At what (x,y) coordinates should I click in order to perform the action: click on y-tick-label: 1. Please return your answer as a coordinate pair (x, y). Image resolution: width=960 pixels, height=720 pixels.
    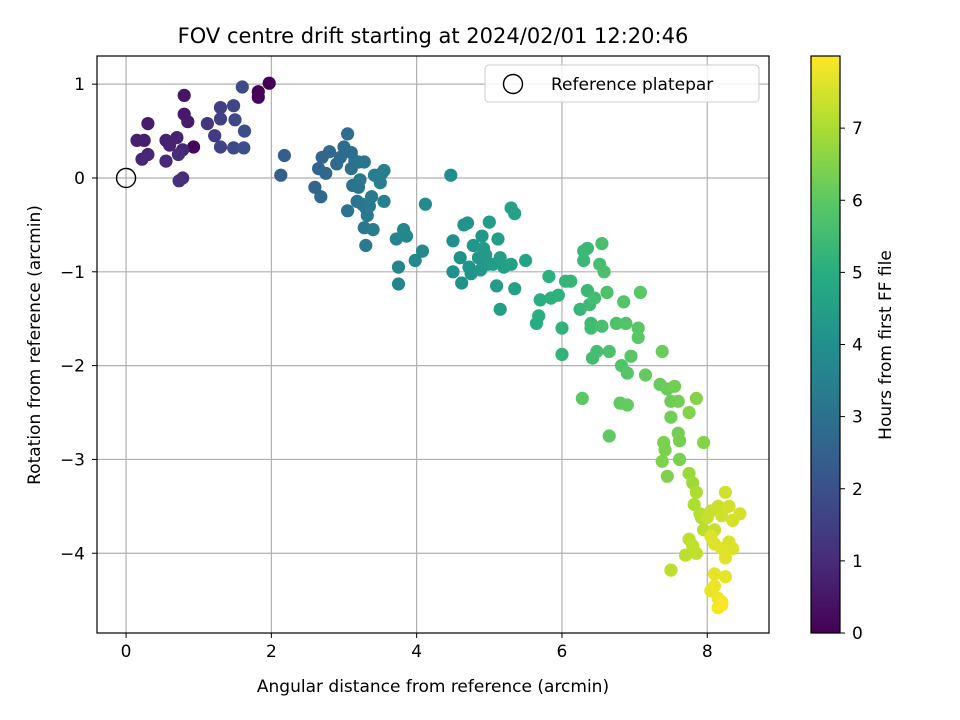
    Looking at the image, I should click on (79, 85).